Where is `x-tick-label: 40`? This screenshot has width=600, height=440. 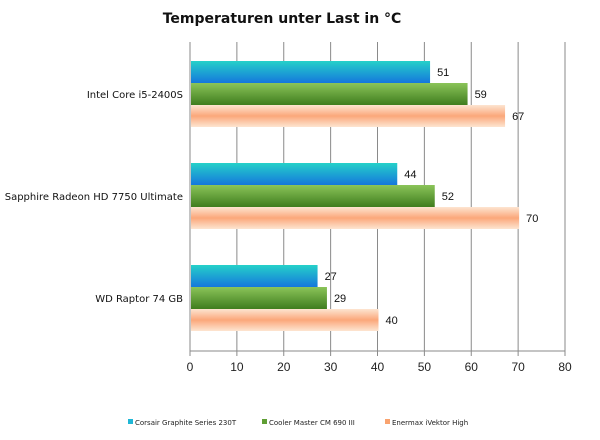 x-tick-label: 40 is located at coordinates (378, 367).